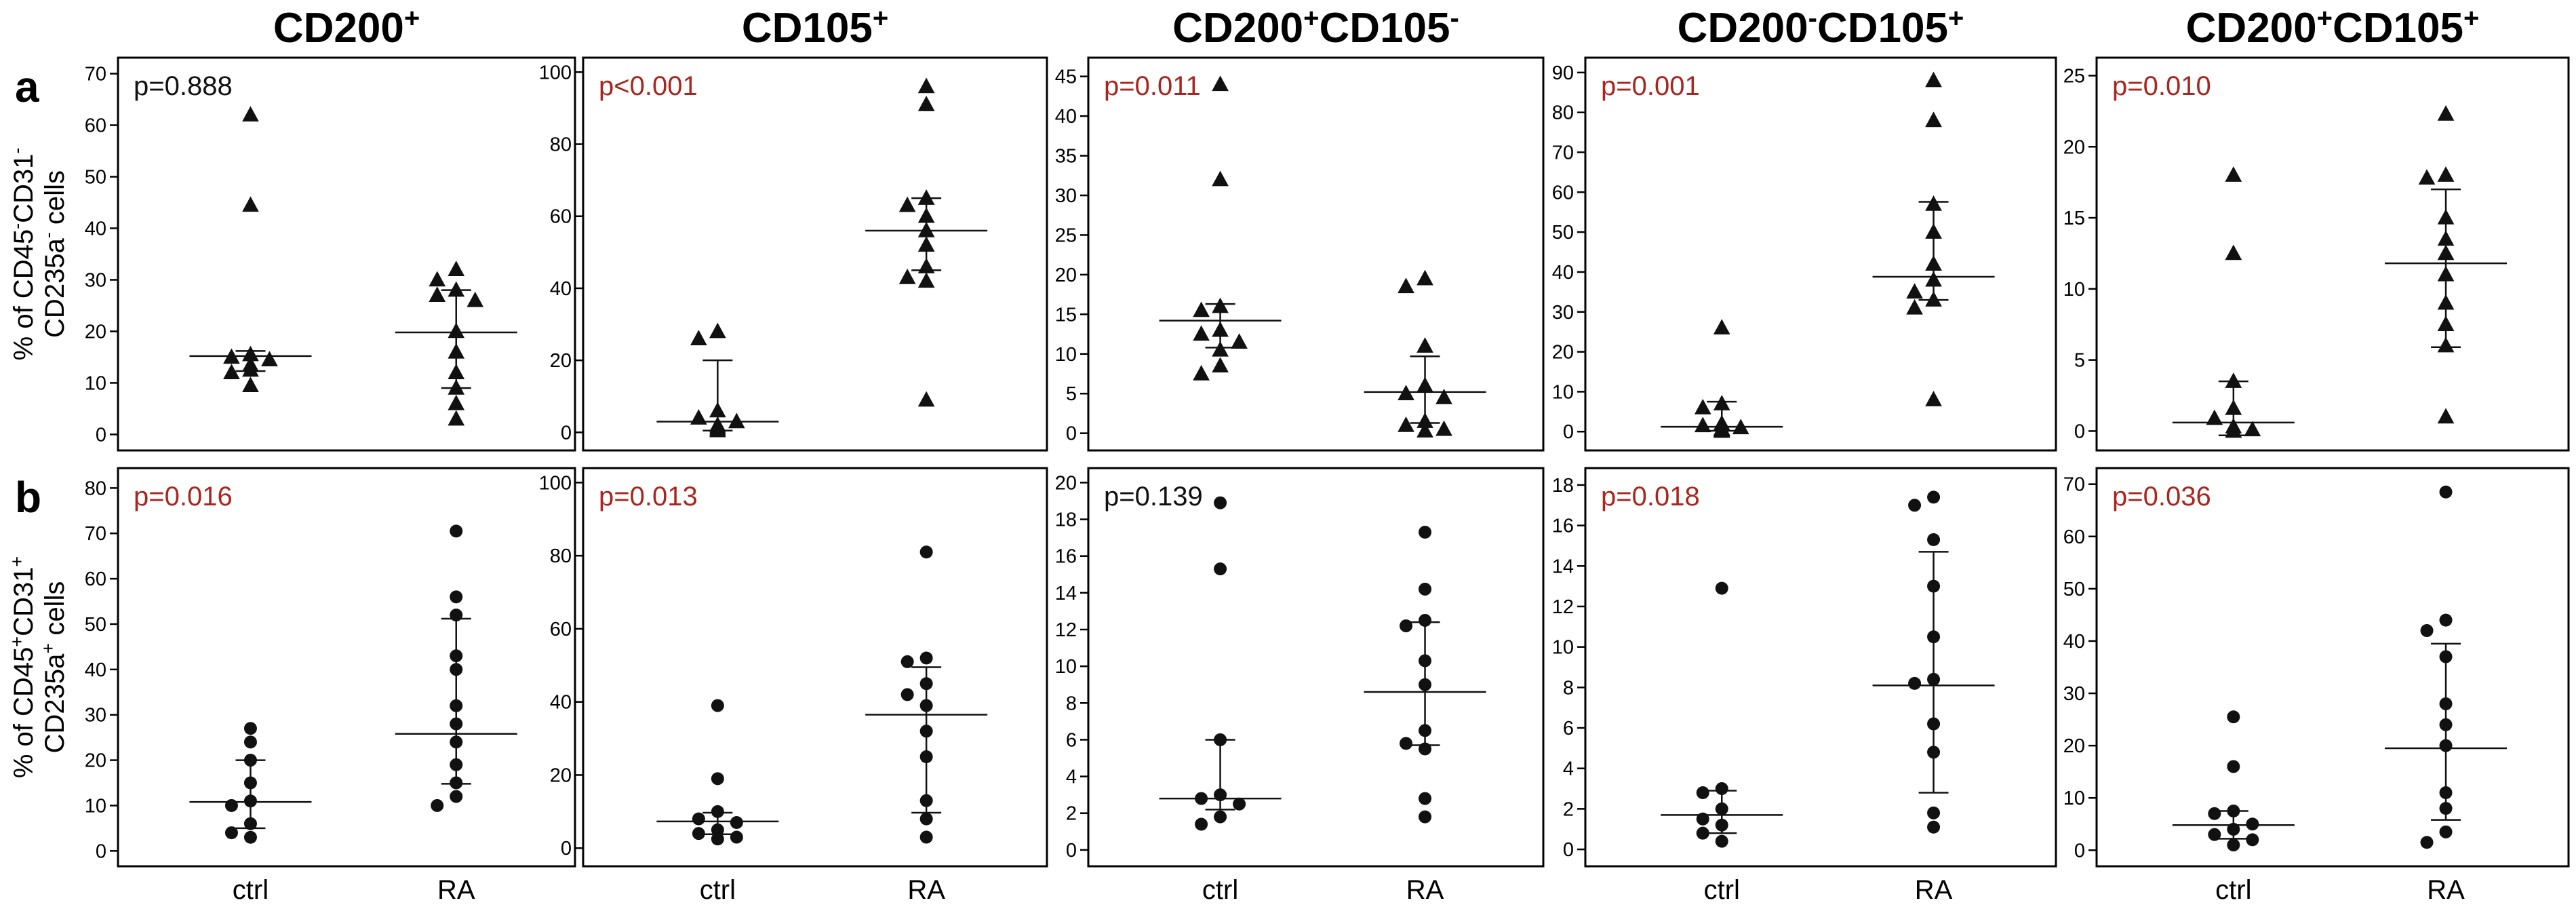  What do you see at coordinates (1568, 688) in the screenshot?
I see `y-tick-label: 8` at bounding box center [1568, 688].